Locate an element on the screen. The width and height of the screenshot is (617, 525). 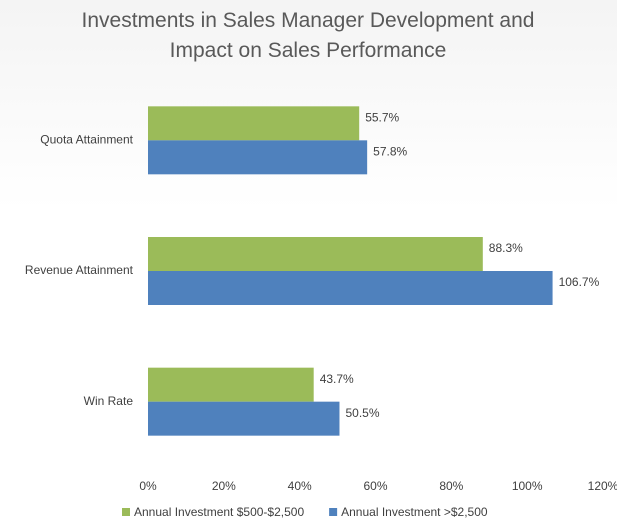
data-label: 88.3% is located at coordinates (506, 248).